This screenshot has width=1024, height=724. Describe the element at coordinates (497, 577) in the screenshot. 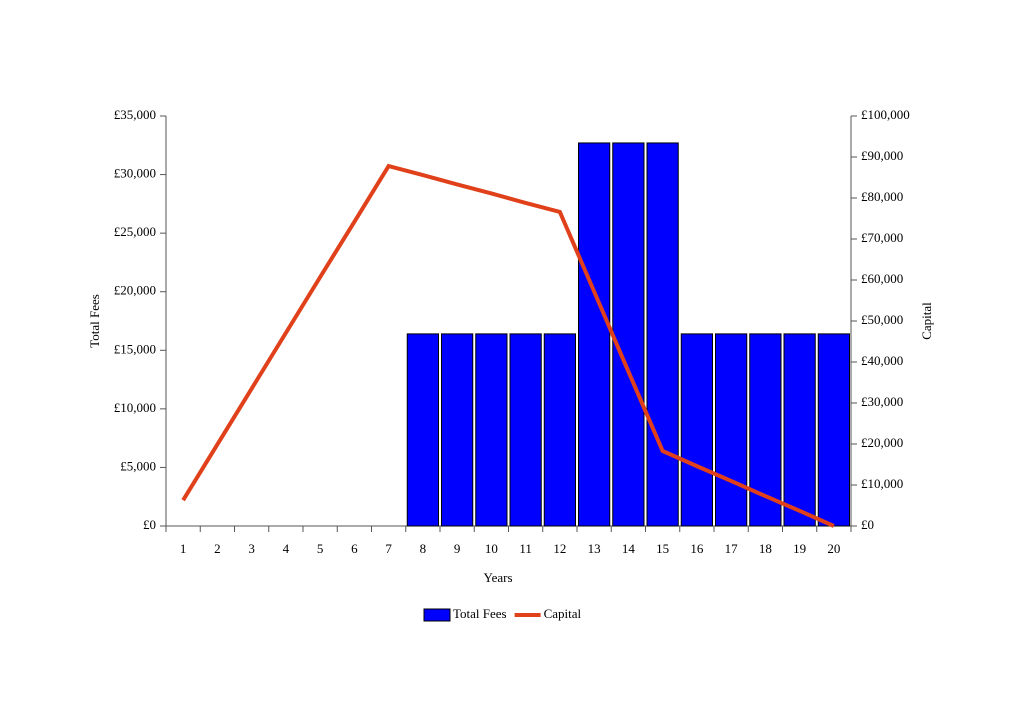

I see `x-axis-label: Years` at that location.